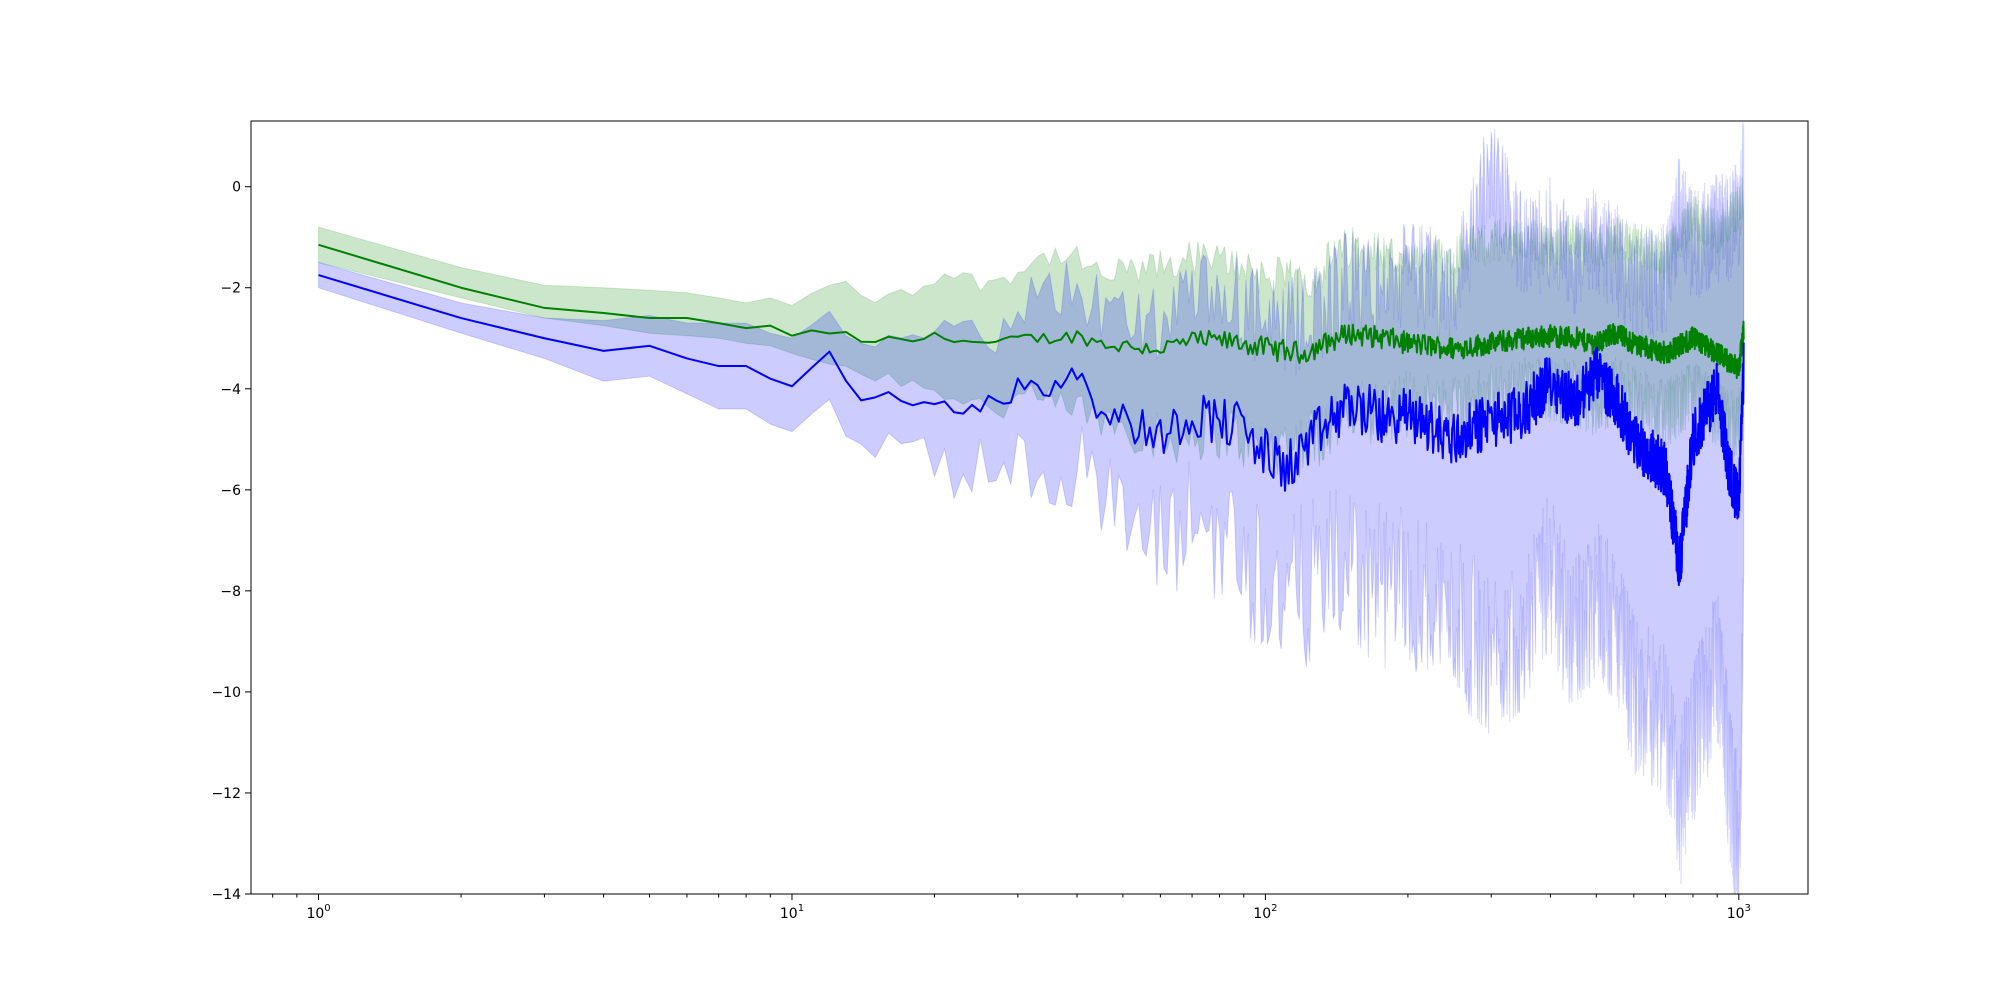 The height and width of the screenshot is (1000, 2000). I want to click on x-tick-label: 10⁰, so click(318, 912).